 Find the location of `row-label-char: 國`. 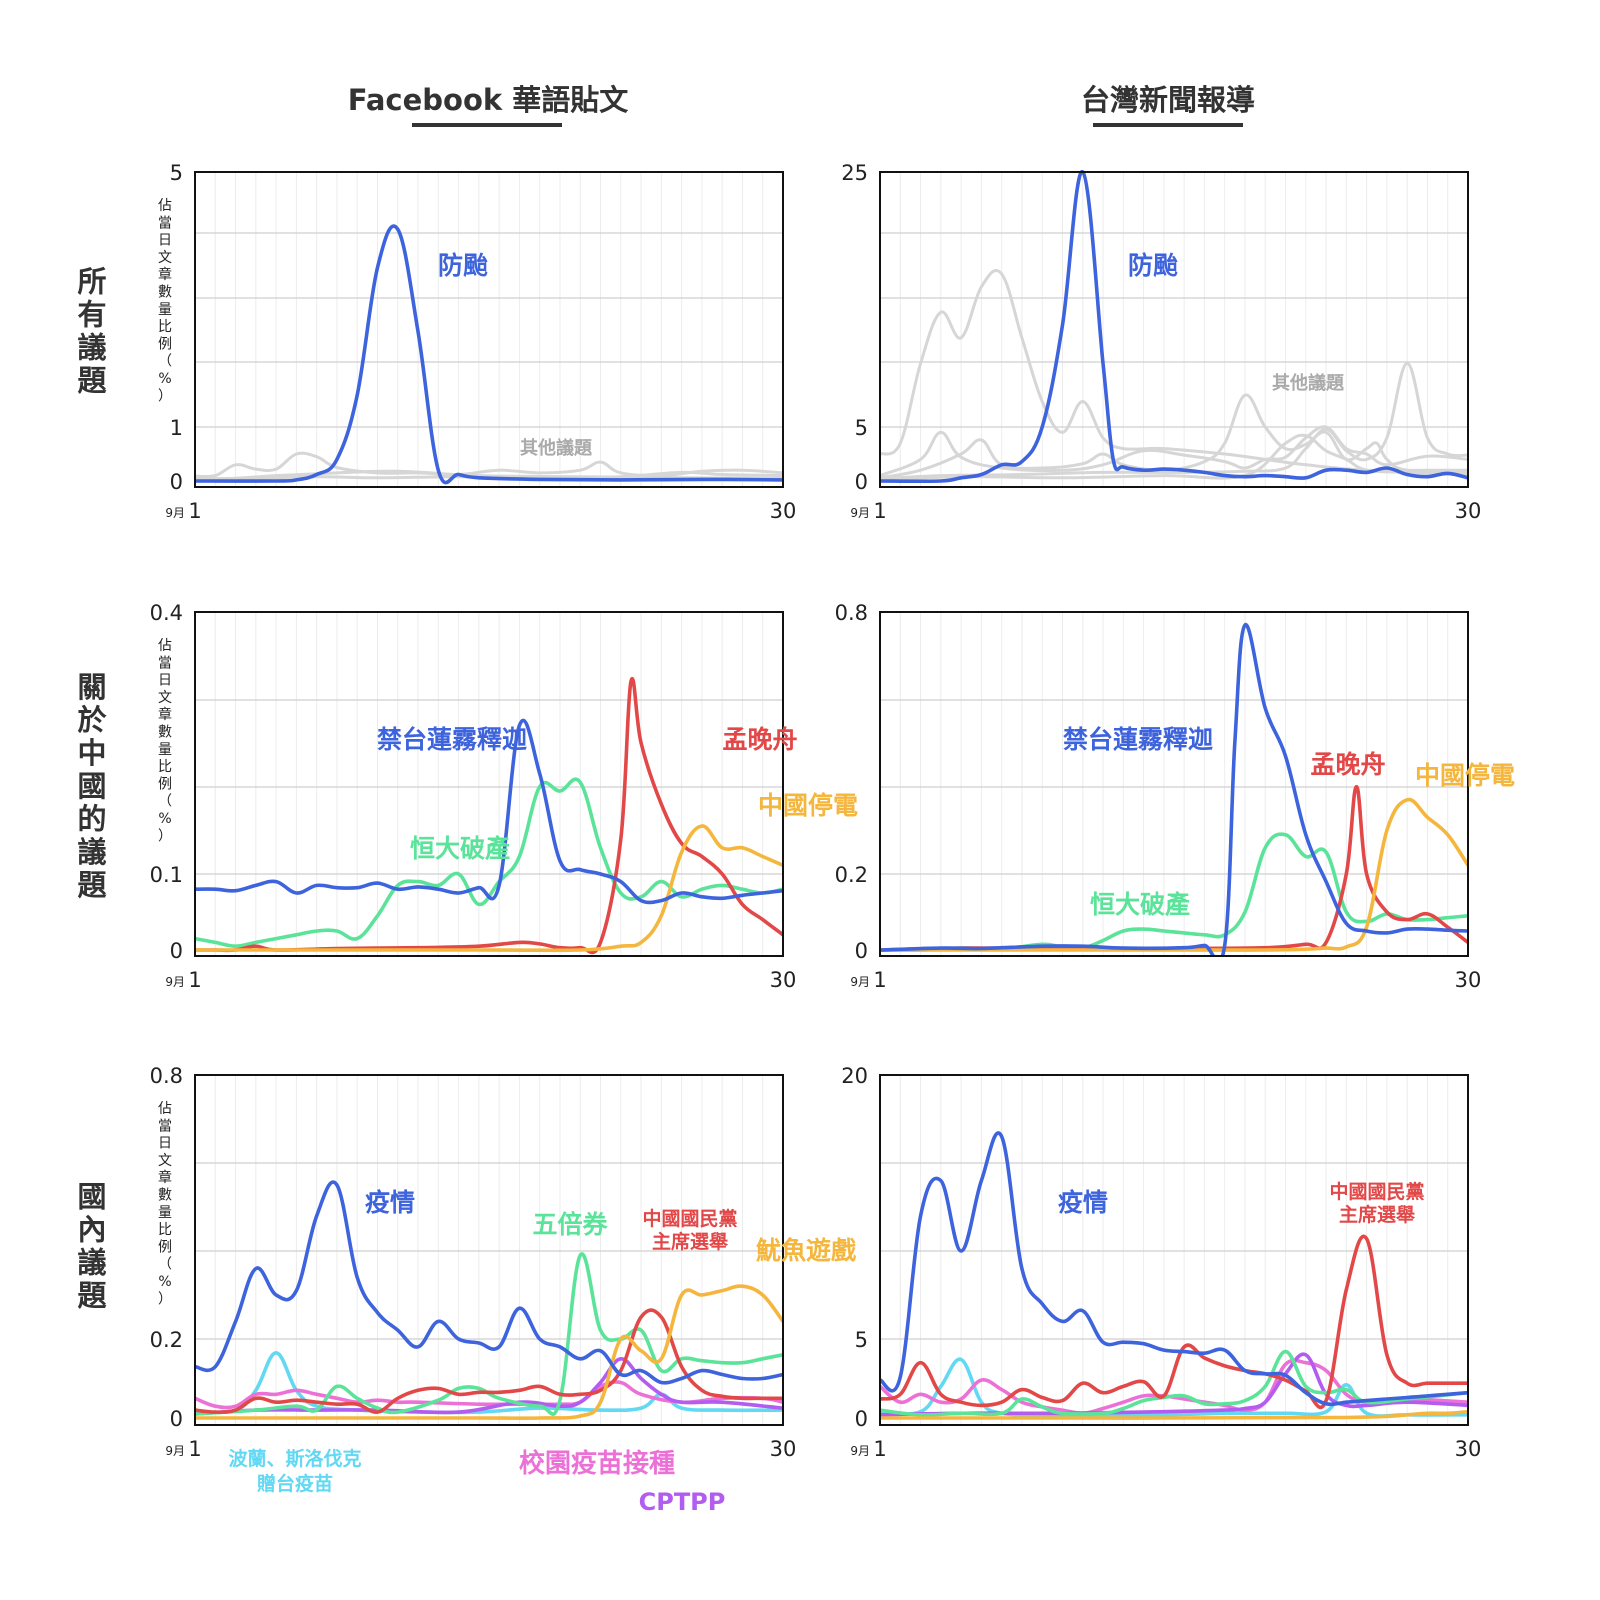

row-label-char: 國 is located at coordinates (91, 1197).